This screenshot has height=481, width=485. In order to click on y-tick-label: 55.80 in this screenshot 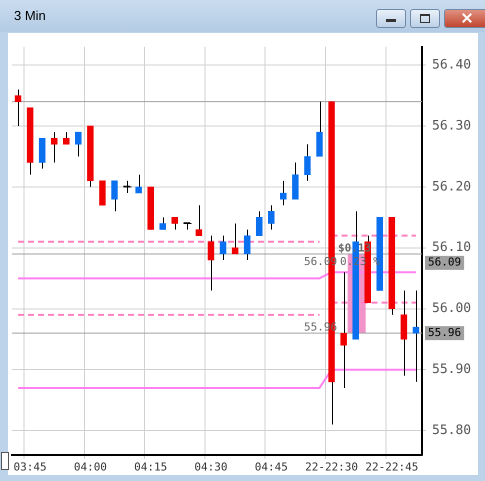, I will do `click(452, 430)`.